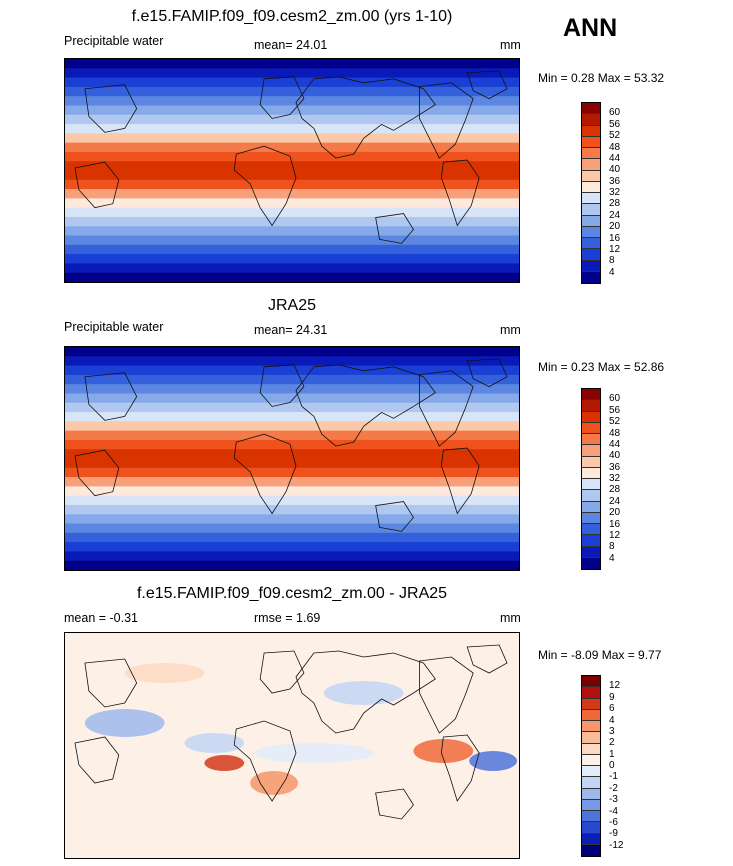  Describe the element at coordinates (616, 845) in the screenshot. I see `colorbar-tick-label: -12` at that location.